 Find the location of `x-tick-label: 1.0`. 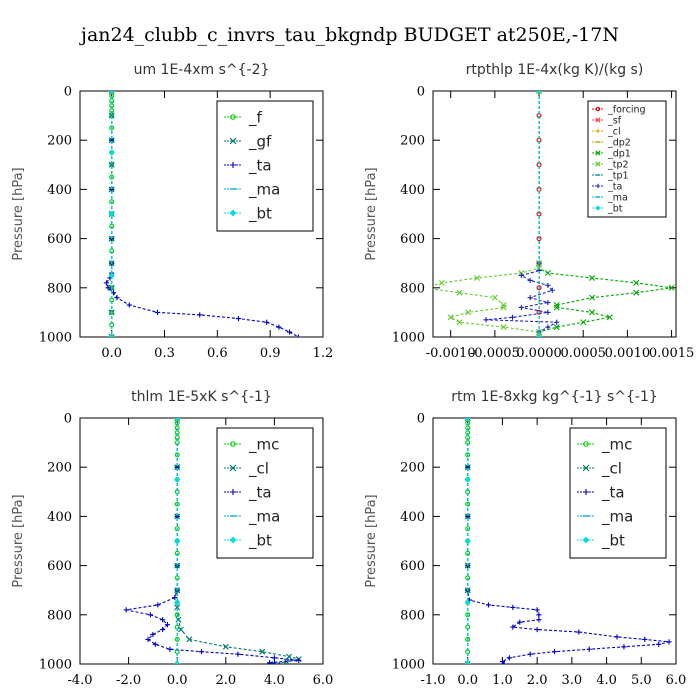

x-tick-label: 1.0 is located at coordinates (502, 680).